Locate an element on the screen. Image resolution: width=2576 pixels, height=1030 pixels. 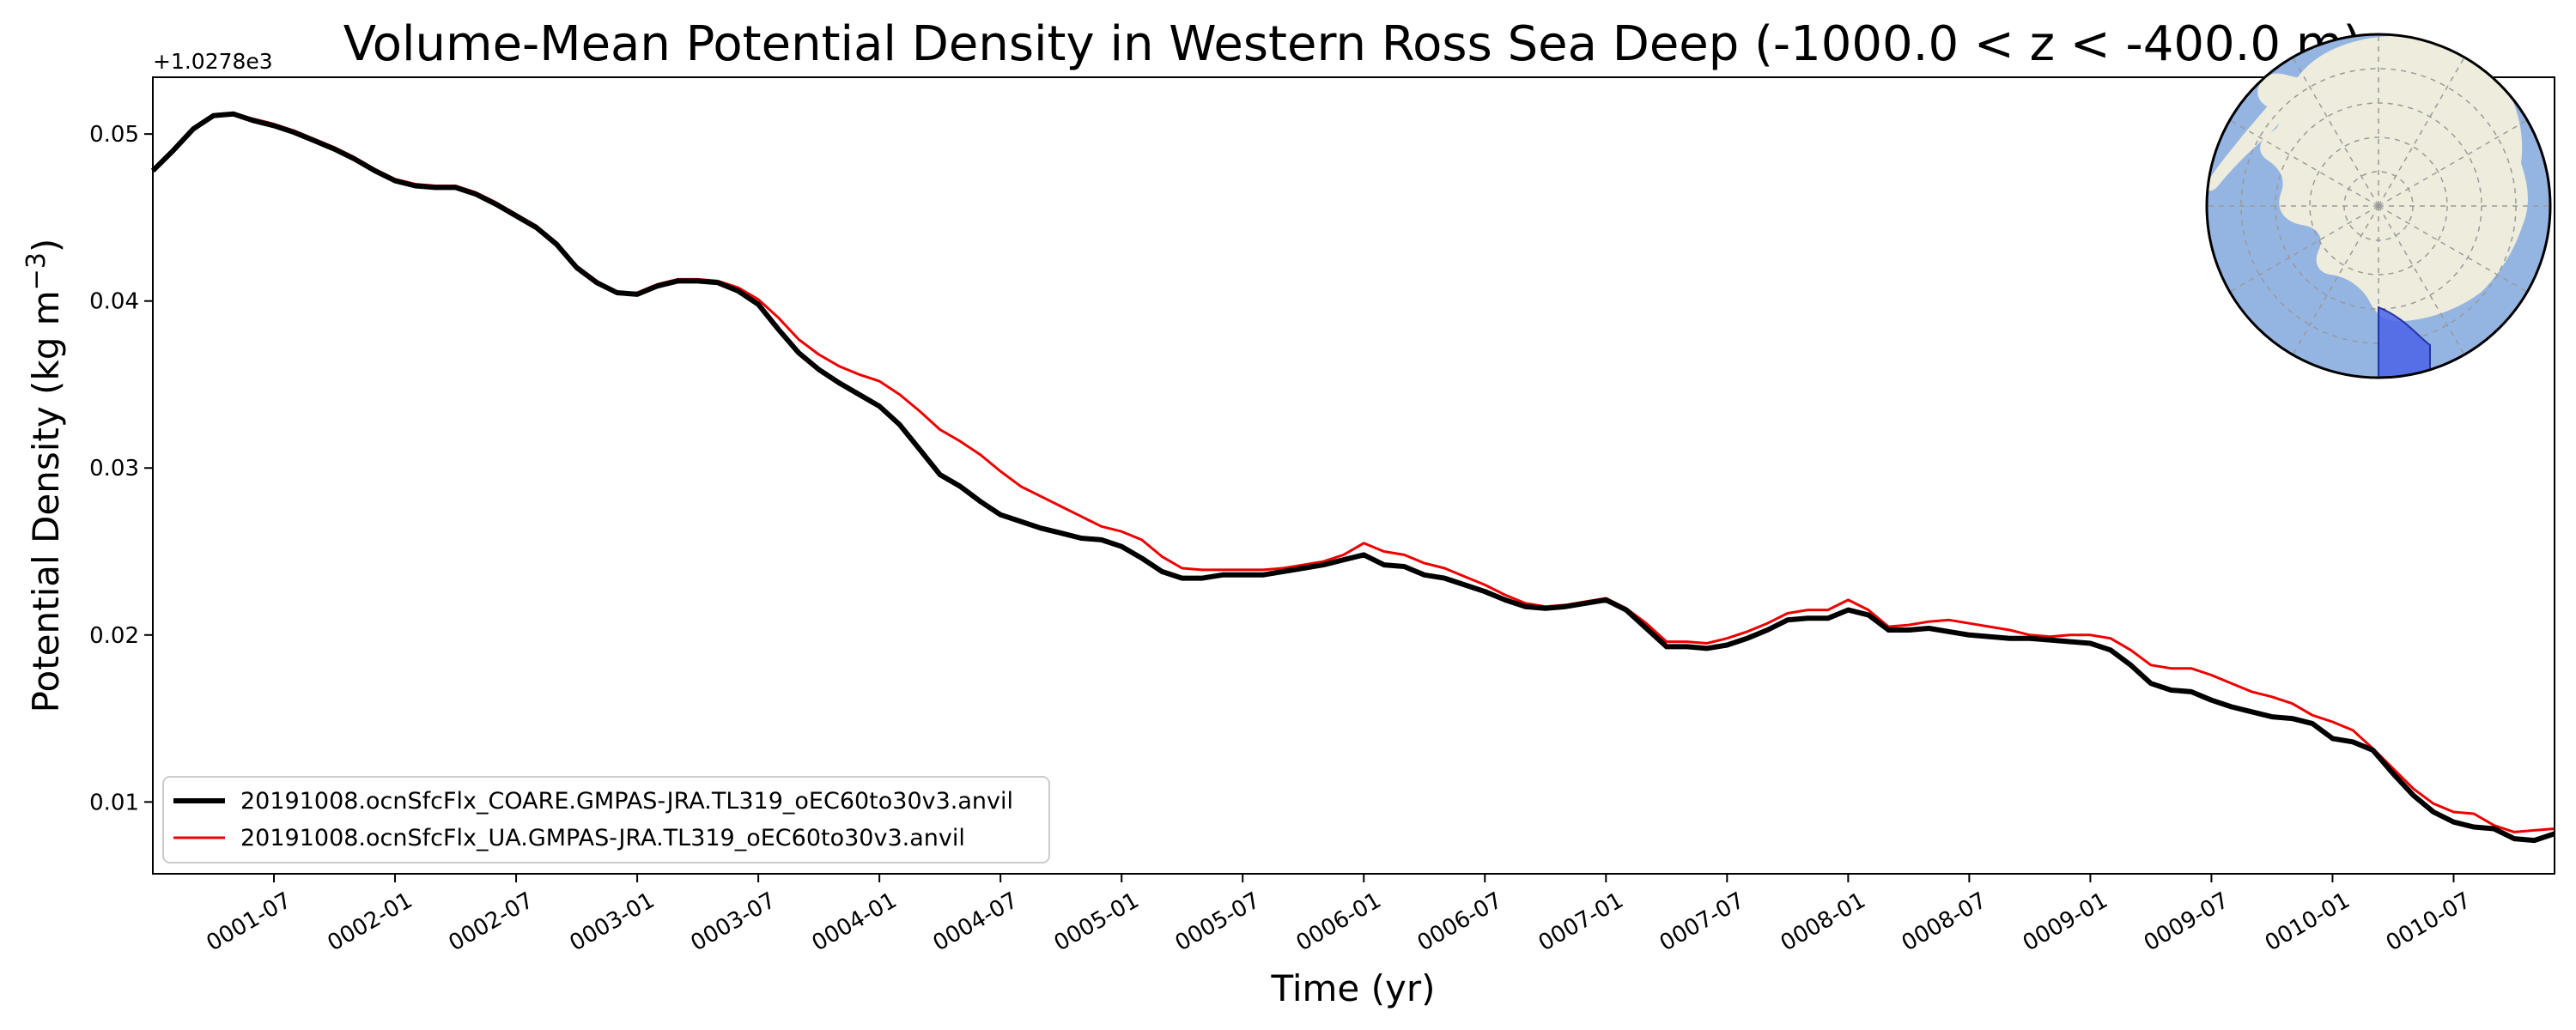
y-axis-label: Potential Density (kg m−3) is located at coordinates (44, 476).